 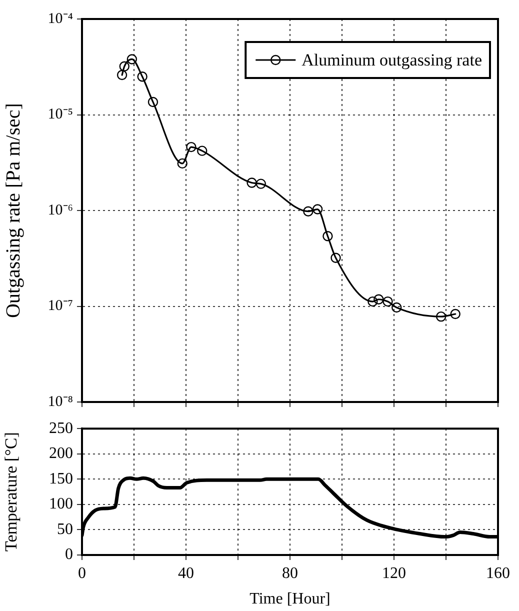 What do you see at coordinates (13, 210) in the screenshot?
I see `y-axis-title: Outgassing rate [Pa m/sec]` at bounding box center [13, 210].